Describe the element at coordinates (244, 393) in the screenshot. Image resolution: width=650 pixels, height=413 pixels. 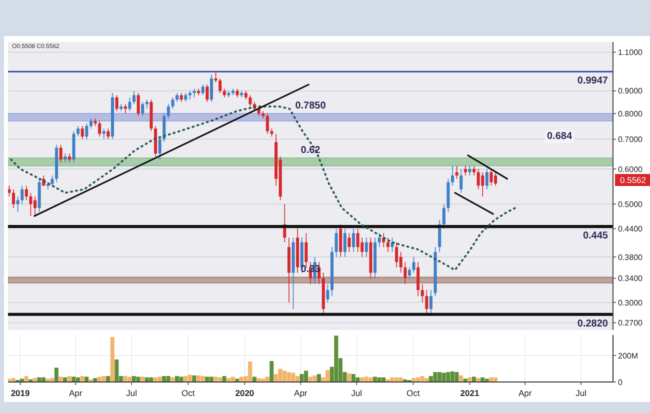
I see `x-tick-label: 2020` at that location.